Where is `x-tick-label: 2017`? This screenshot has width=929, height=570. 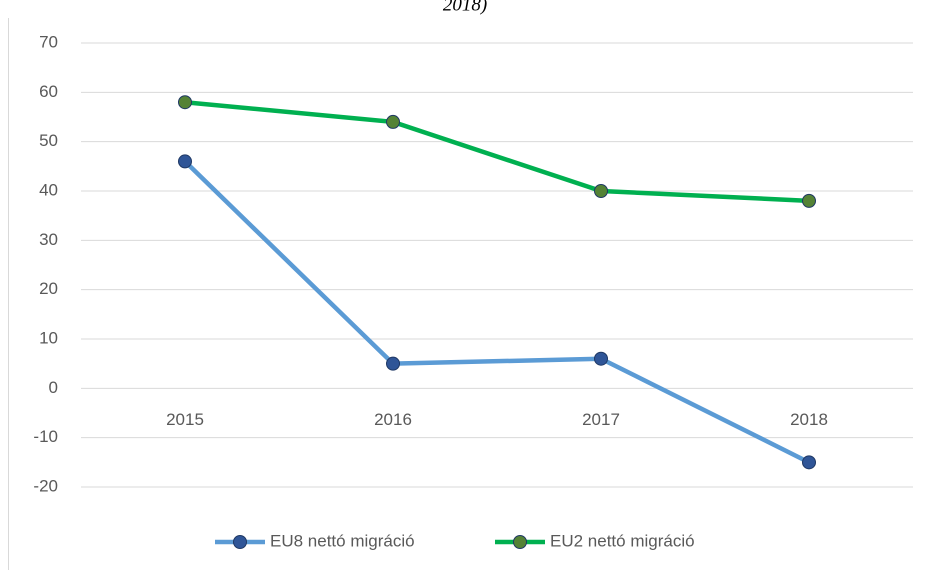 x-tick-label: 2017 is located at coordinates (601, 419).